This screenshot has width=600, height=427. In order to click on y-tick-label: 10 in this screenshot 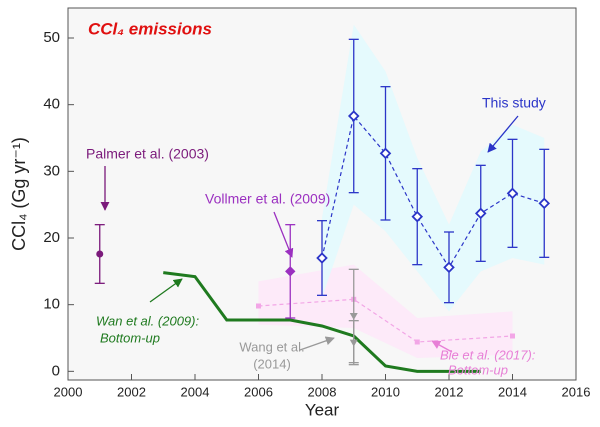, I will do `click(51, 304)`.